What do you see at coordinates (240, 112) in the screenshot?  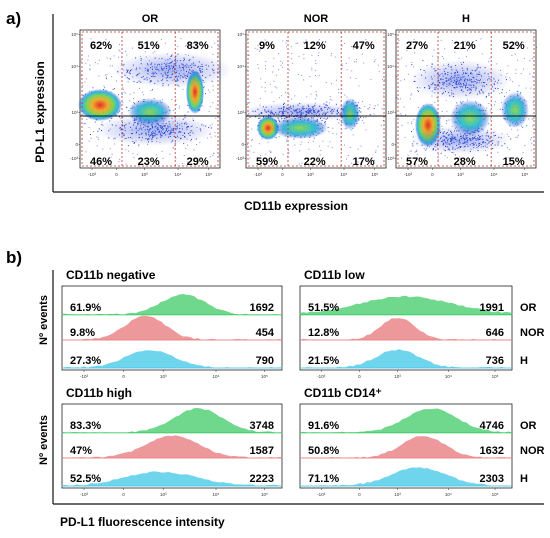 I see `y-tick-label: 10³` at bounding box center [240, 112].